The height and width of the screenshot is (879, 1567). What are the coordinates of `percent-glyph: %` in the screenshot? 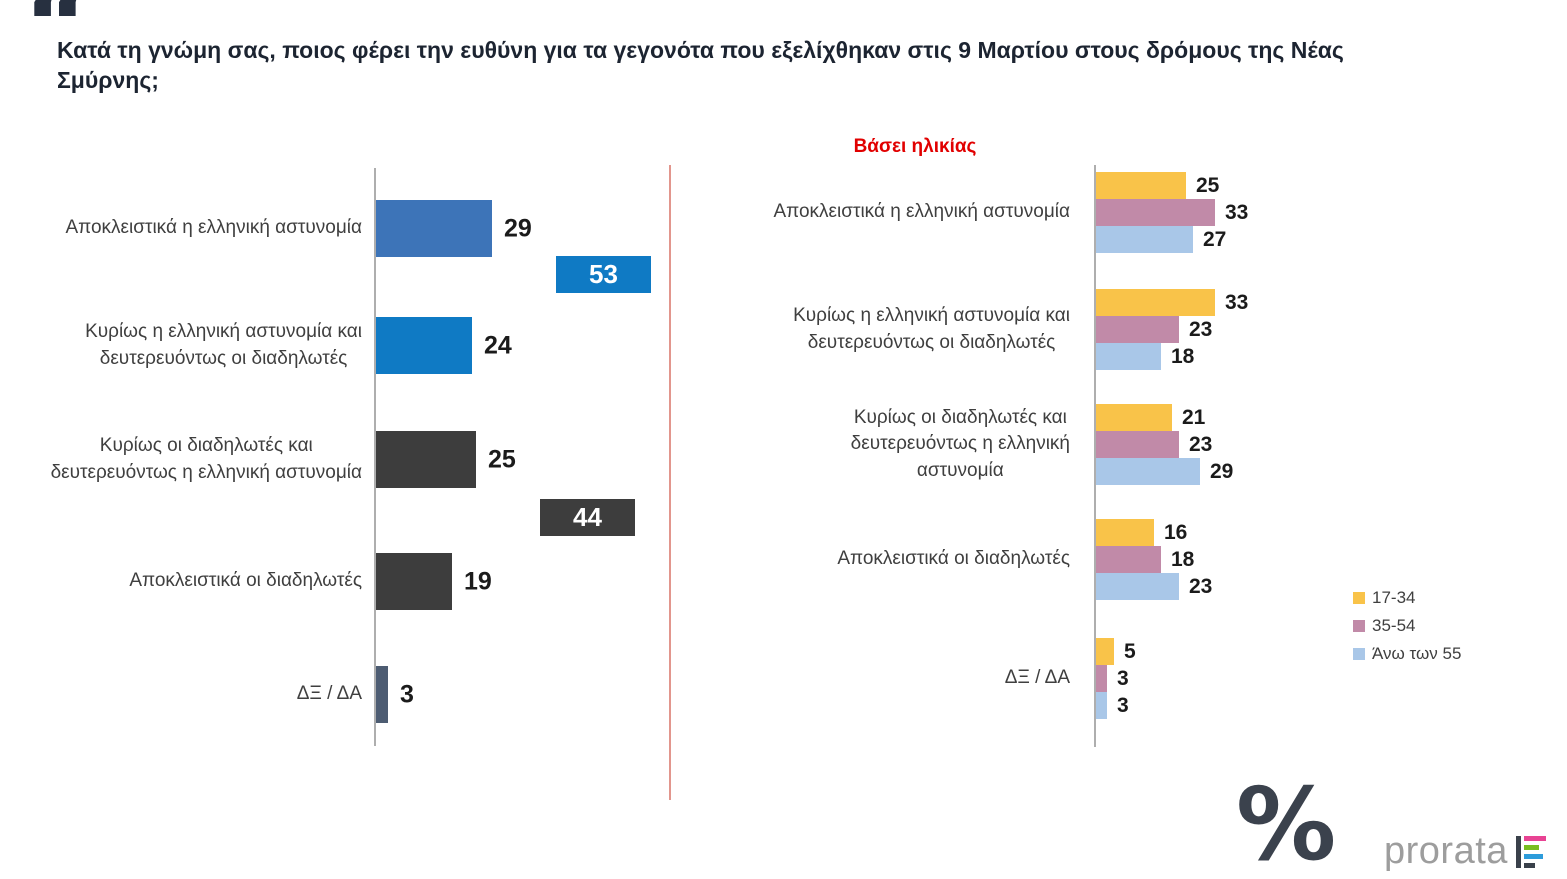 It's located at (1286, 822).